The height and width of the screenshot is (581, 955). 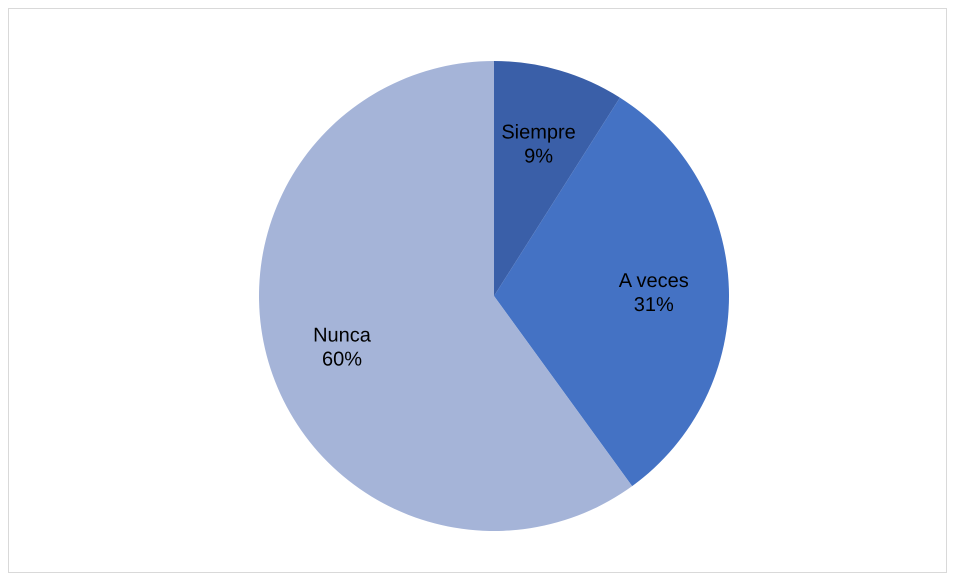 What do you see at coordinates (653, 281) in the screenshot?
I see `slice-label: A veces` at bounding box center [653, 281].